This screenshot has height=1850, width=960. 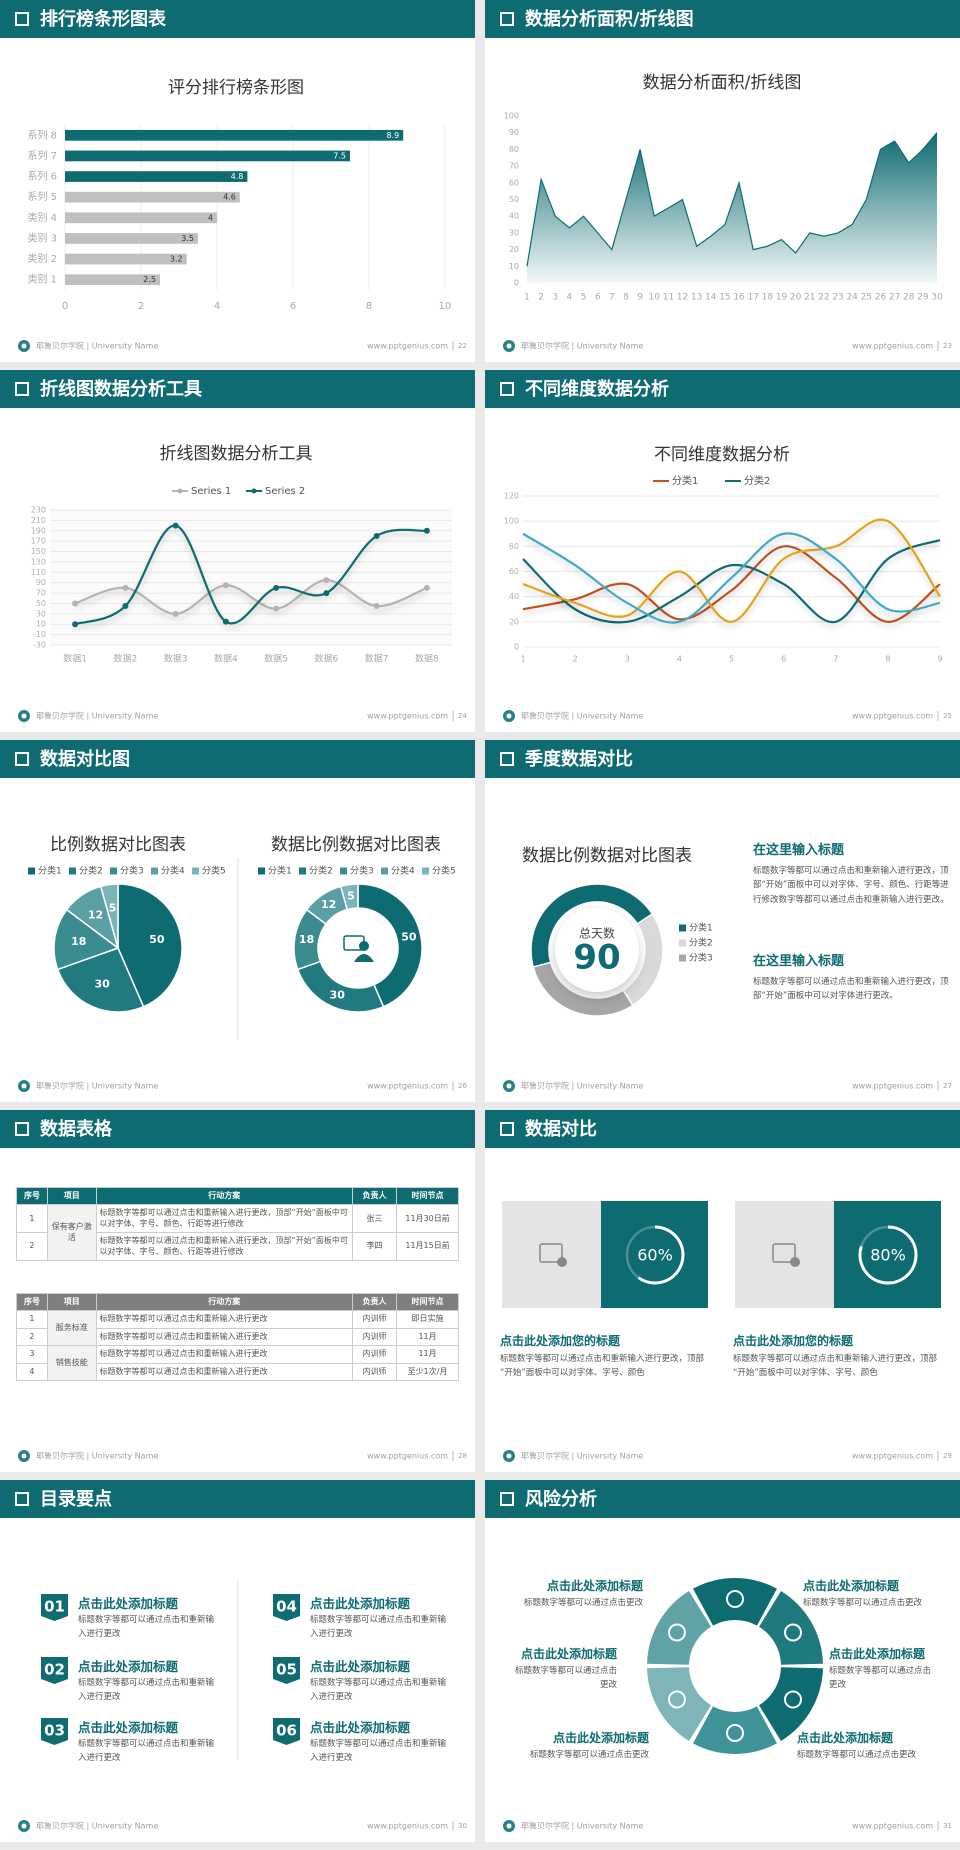 I want to click on number-badge, so click(x=286, y=1607).